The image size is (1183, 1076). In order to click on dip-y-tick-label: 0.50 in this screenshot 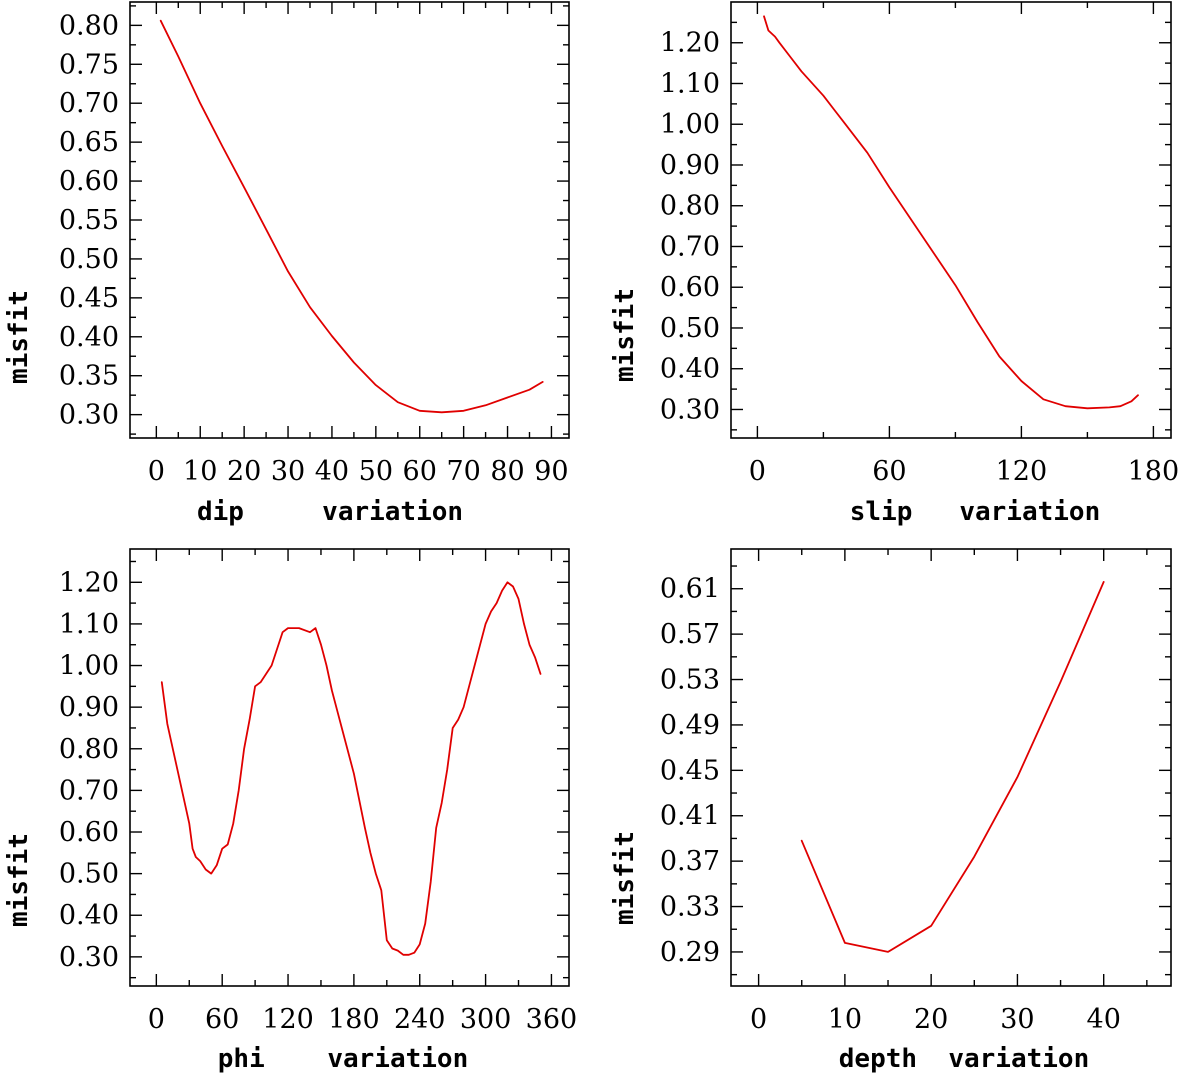, I will do `click(89, 259)`.